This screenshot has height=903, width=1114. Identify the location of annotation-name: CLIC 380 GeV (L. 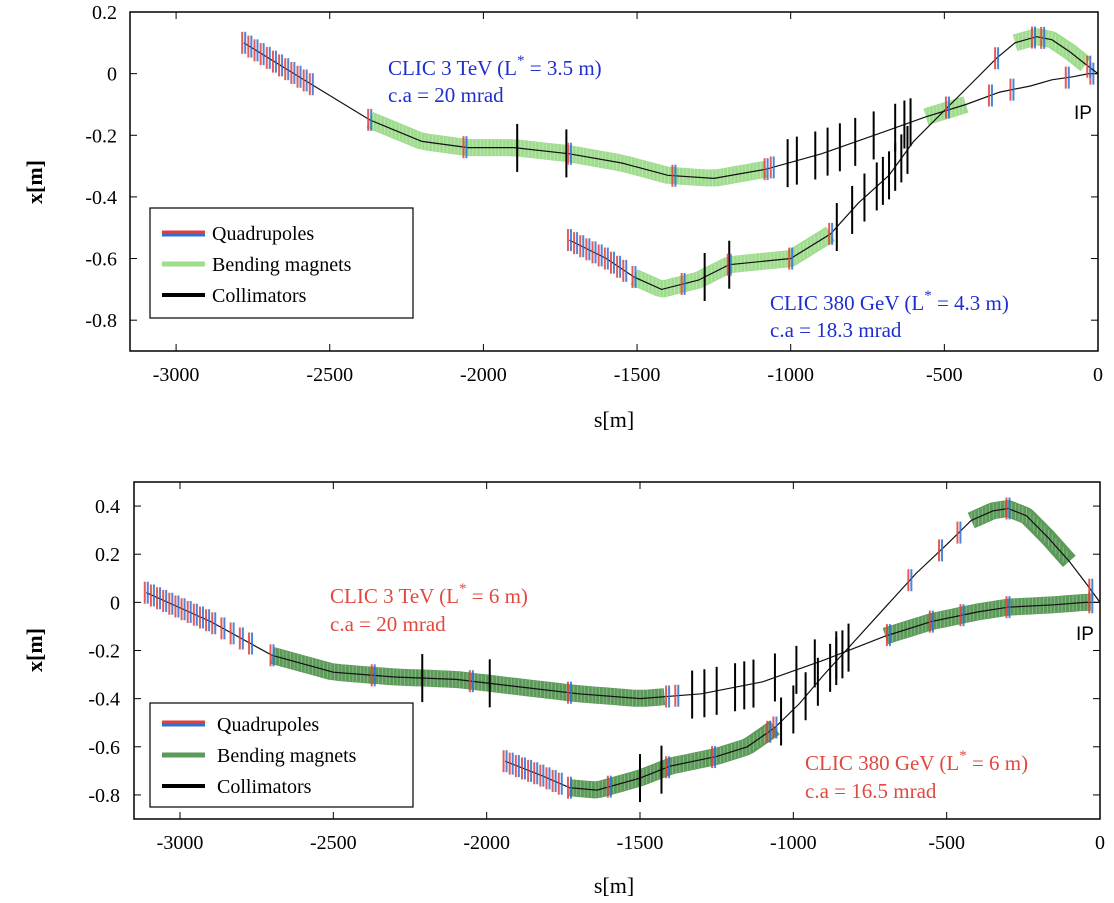
(847, 303).